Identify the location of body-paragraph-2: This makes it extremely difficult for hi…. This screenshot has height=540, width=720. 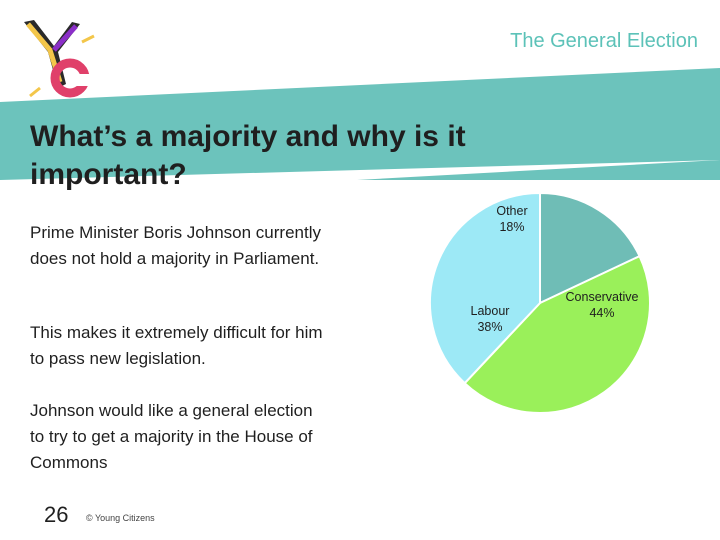
(176, 345).